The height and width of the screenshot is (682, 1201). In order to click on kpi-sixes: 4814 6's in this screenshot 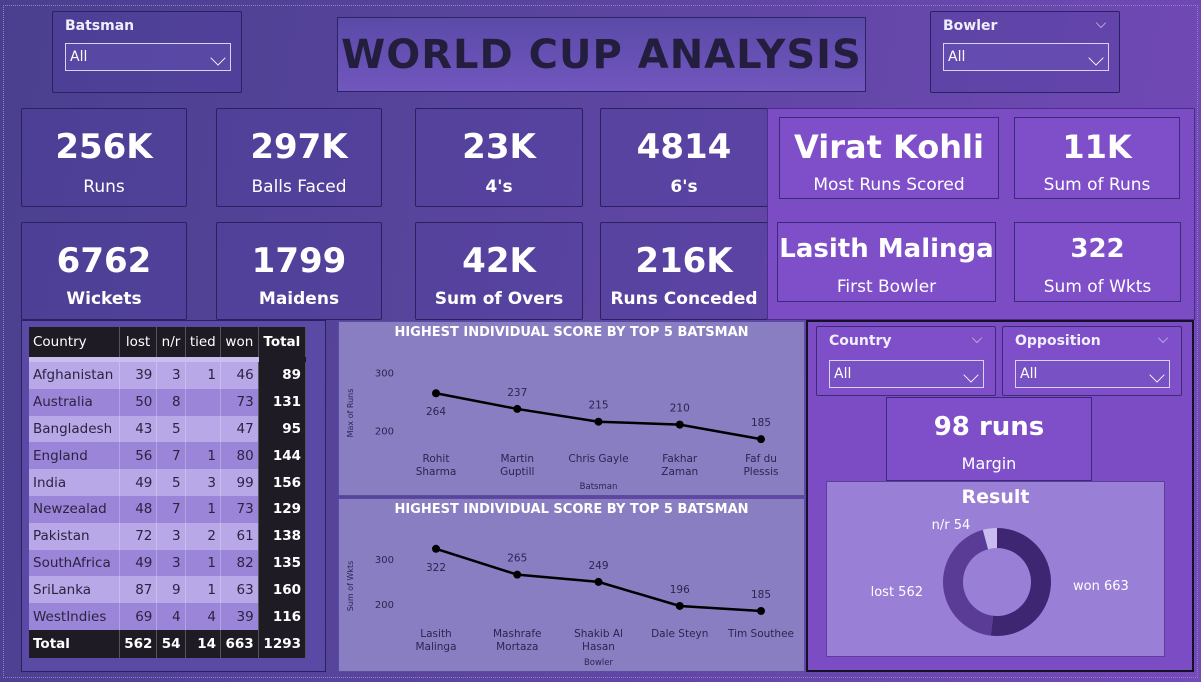, I will do `click(684, 157)`.